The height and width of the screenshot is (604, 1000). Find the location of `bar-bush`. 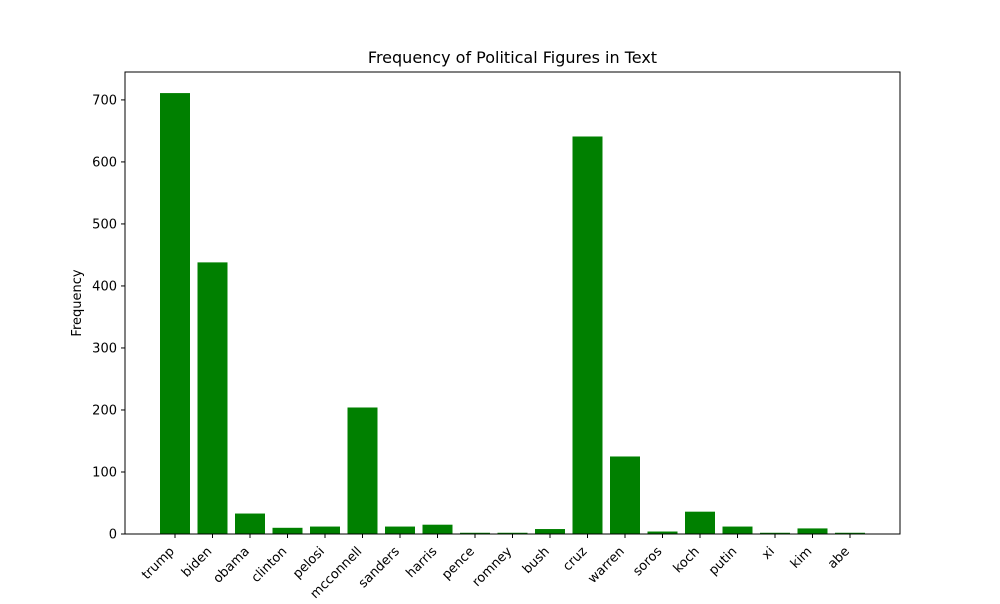

bar-bush is located at coordinates (550, 531).